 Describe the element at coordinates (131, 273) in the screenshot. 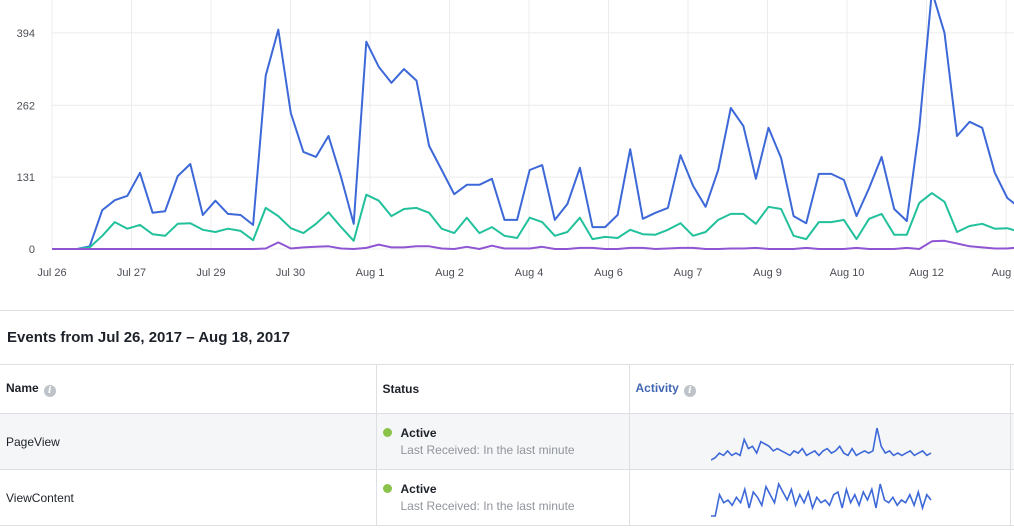

I see `x-tick-label: Jul 27` at that location.